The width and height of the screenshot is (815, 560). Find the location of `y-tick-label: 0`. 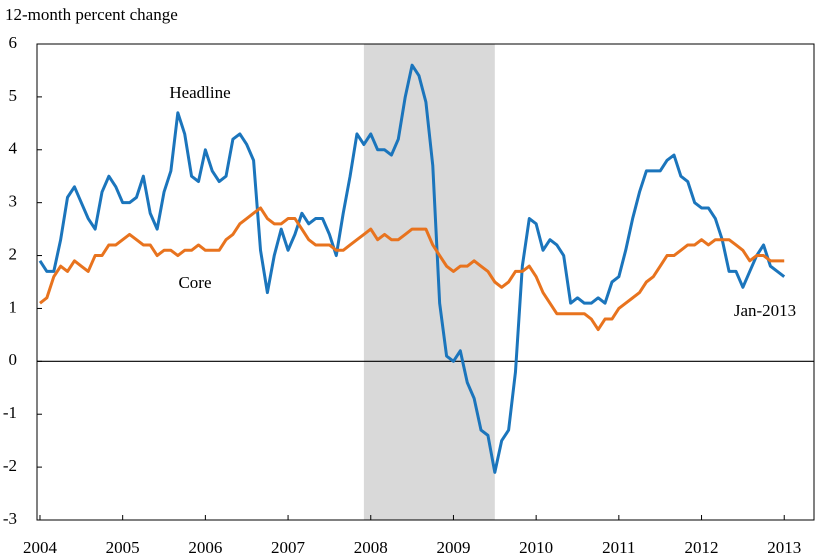

y-tick-label: 0 is located at coordinates (13, 359).